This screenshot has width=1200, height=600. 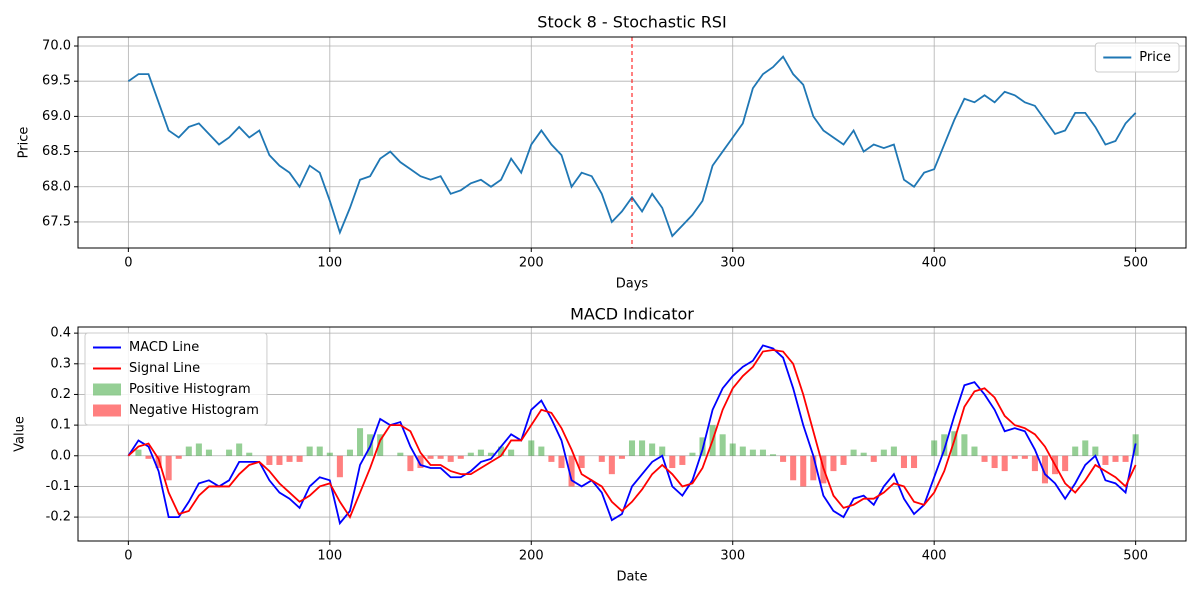 What do you see at coordinates (60, 333) in the screenshot?
I see `y-tick-label: 0.4` at bounding box center [60, 333].